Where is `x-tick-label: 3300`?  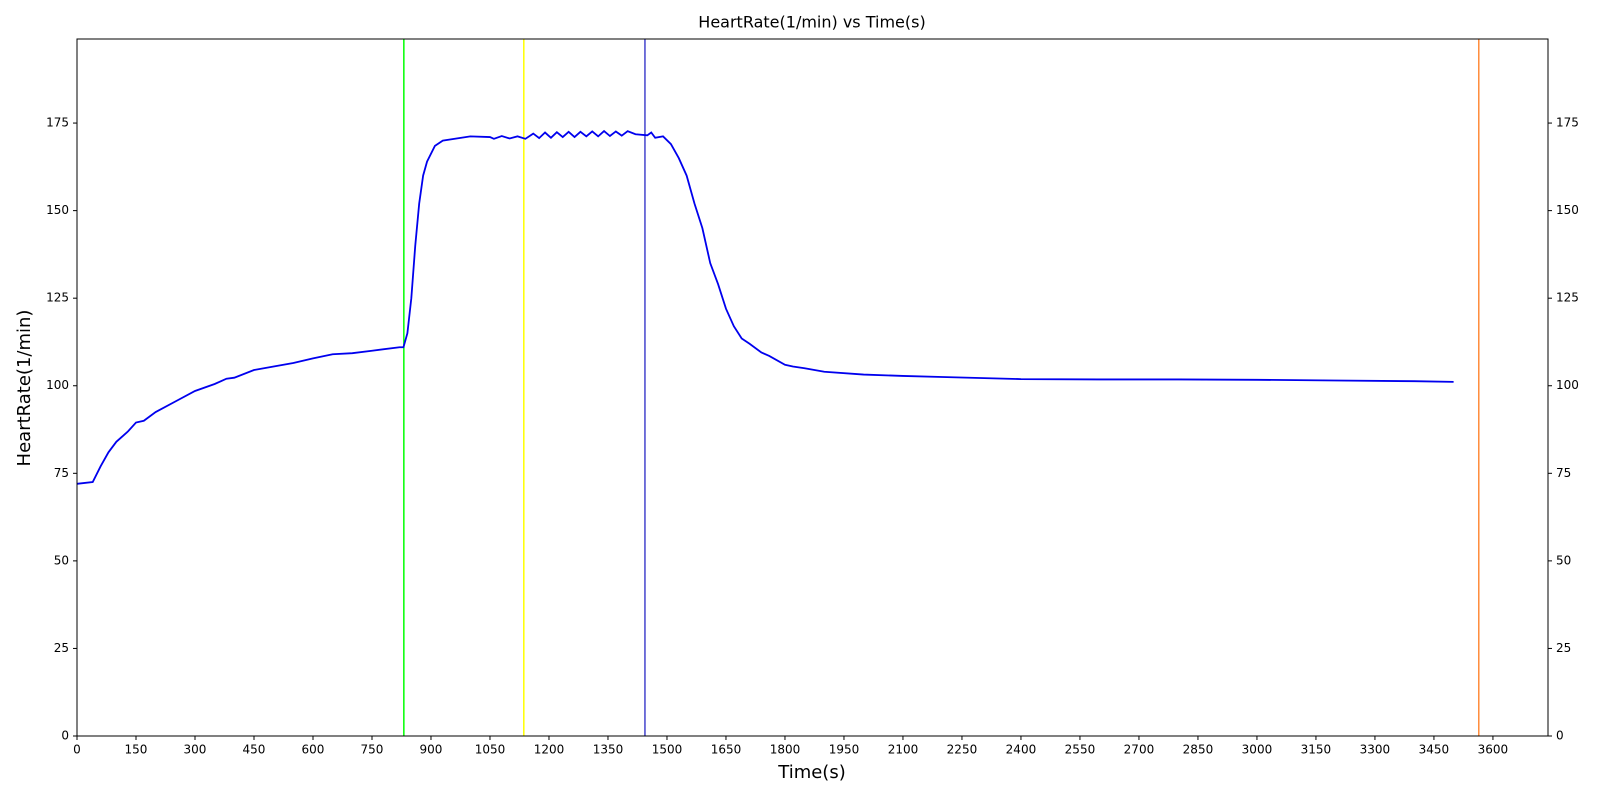
x-tick-label: 3300 is located at coordinates (1375, 750).